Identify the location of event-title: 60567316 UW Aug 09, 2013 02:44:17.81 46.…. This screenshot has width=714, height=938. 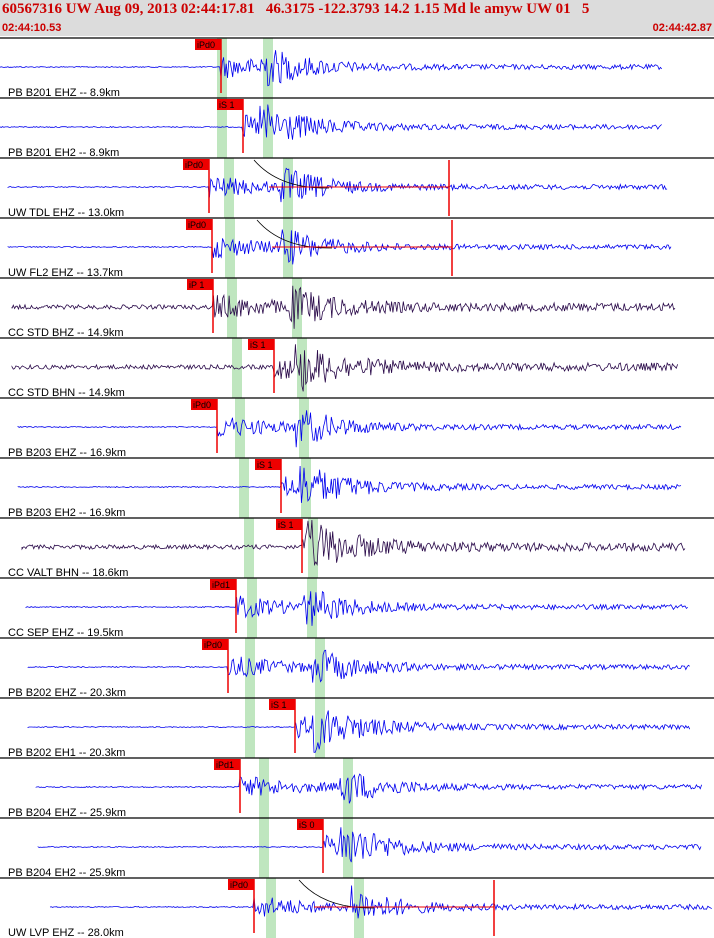
(296, 9).